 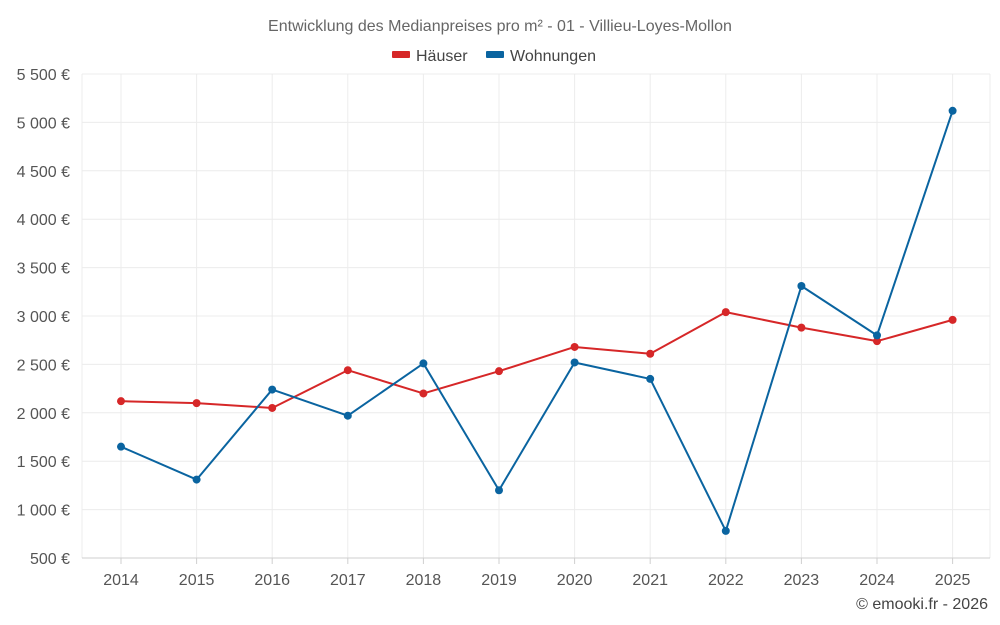 I want to click on series-line-haeuser, so click(x=536, y=360).